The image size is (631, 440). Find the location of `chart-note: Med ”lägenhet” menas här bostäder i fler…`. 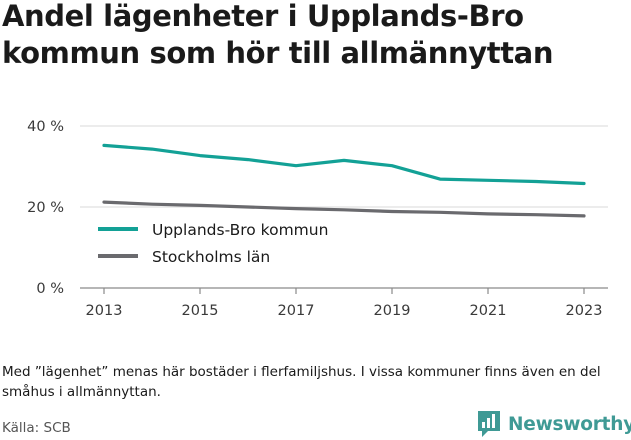

chart-note: Med ”lägenhet” menas här bostäder i fler… is located at coordinates (301, 382).